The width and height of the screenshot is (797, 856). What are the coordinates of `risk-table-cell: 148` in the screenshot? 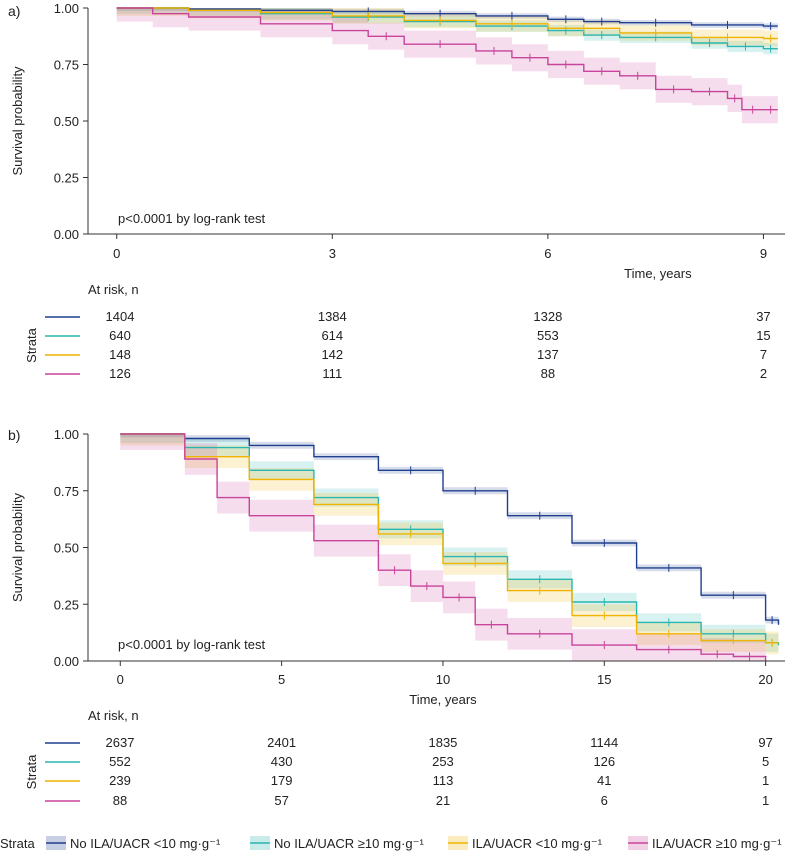 It's located at (120, 354).